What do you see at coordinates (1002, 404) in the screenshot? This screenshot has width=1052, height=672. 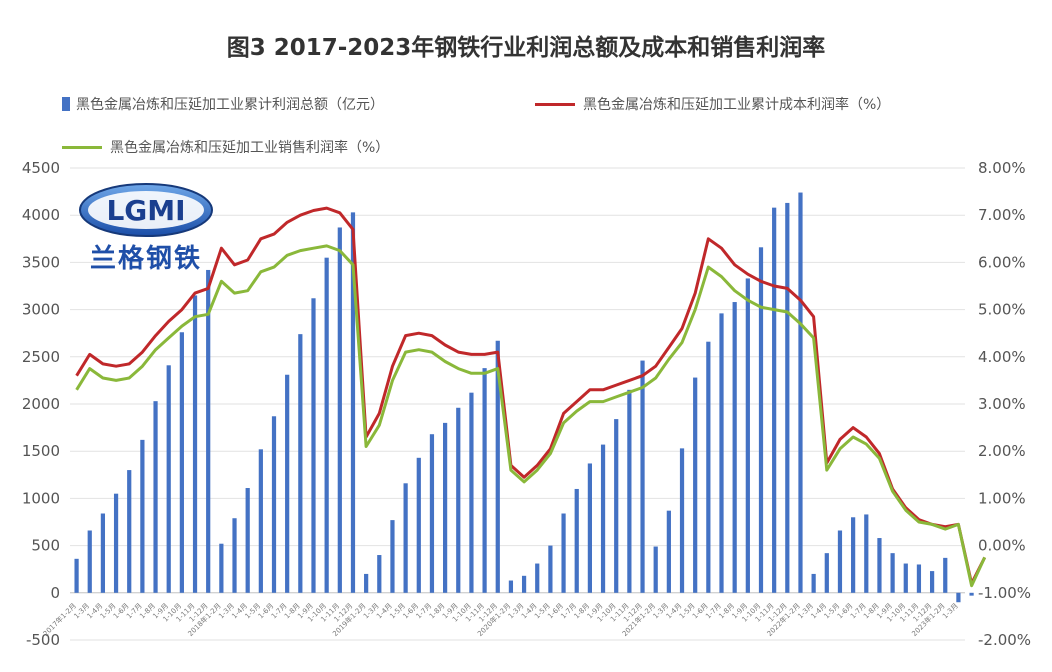 I see `right-axis-tick-label: 3.00%` at bounding box center [1002, 404].